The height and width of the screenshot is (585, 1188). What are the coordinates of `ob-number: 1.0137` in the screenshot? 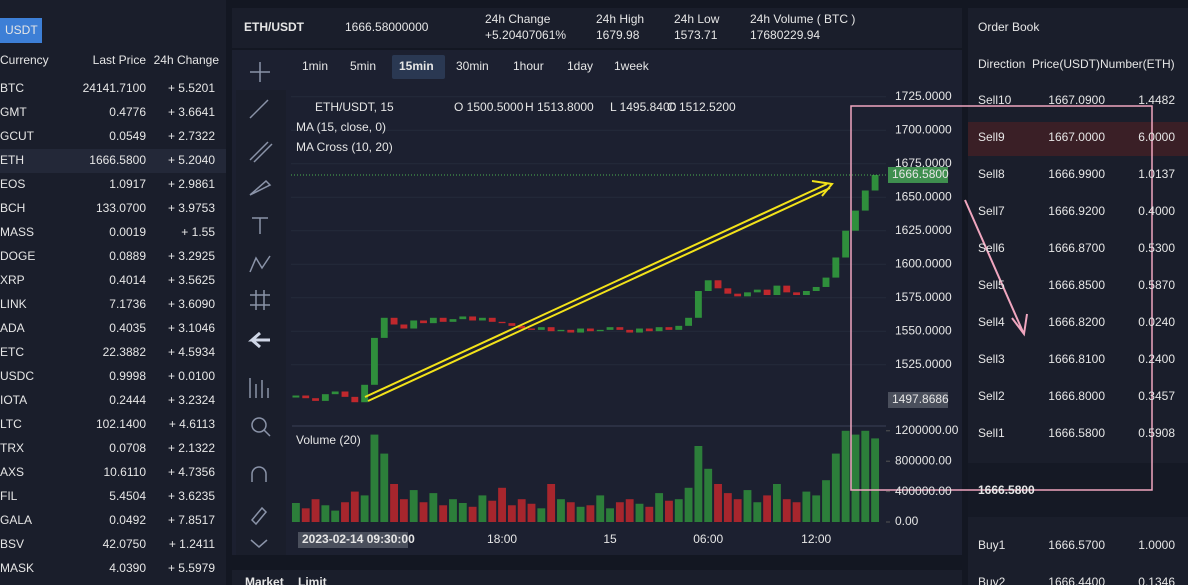 It's located at (1156, 174).